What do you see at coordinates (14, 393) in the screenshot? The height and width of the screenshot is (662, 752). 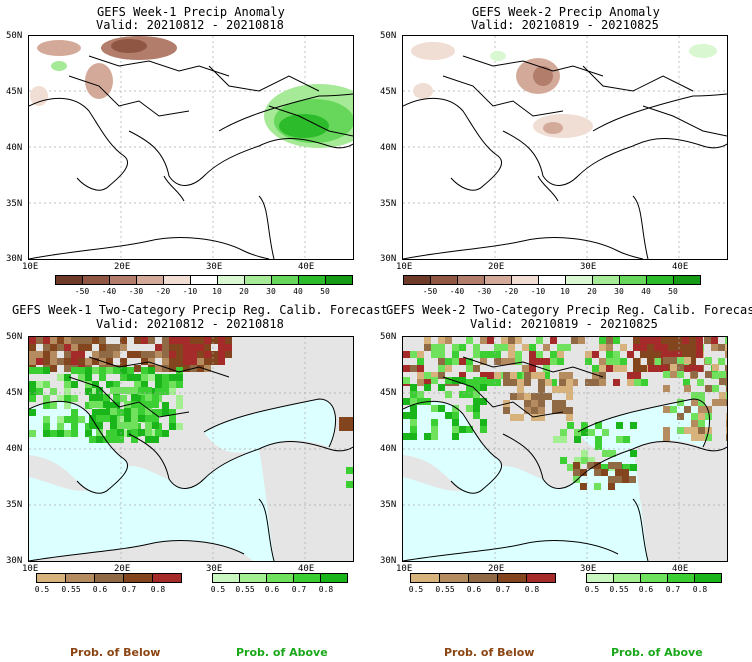 I see `panel3-lat-45: 45N` at bounding box center [14, 393].